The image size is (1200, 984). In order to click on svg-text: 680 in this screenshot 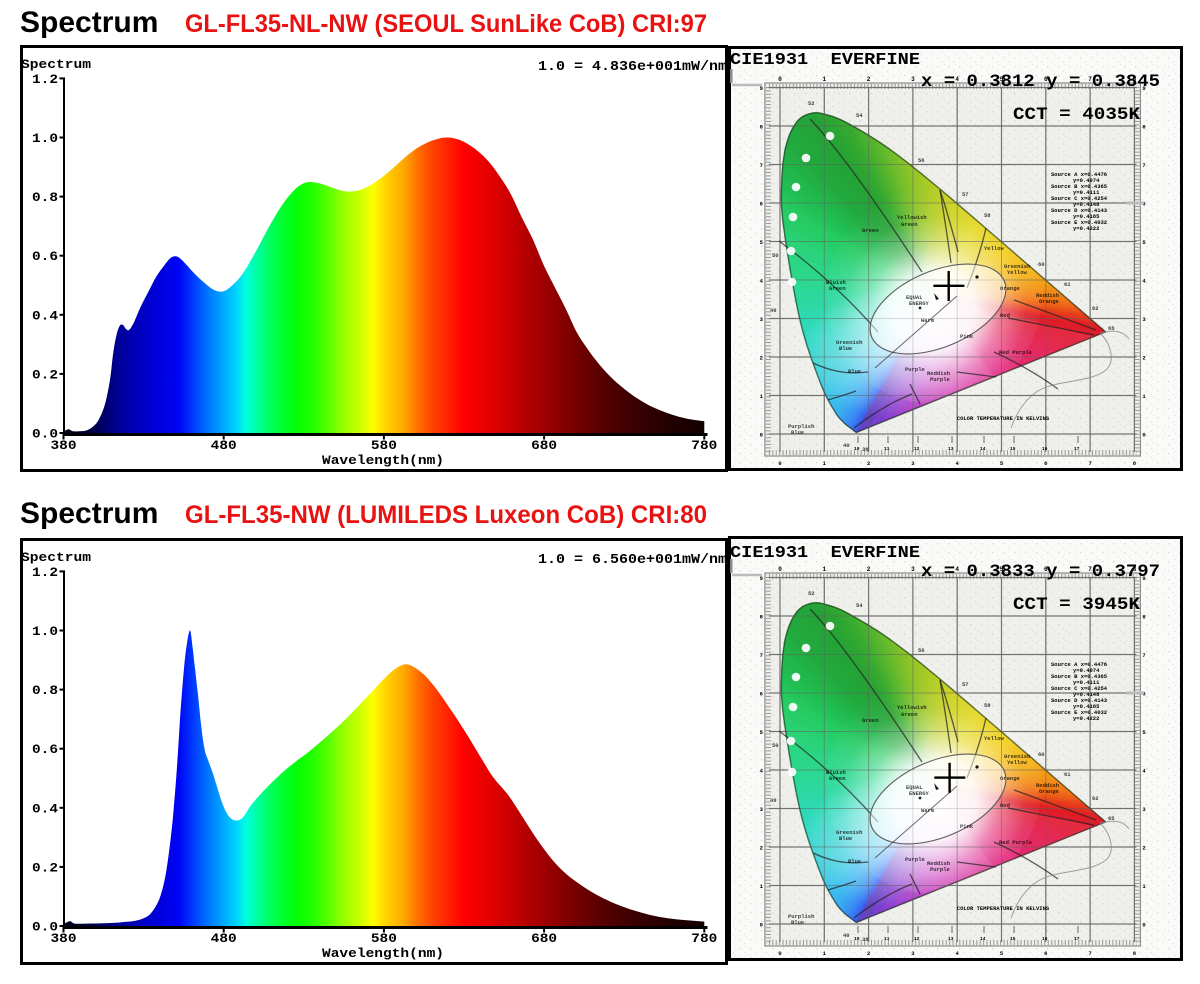, I will do `click(544, 445)`.